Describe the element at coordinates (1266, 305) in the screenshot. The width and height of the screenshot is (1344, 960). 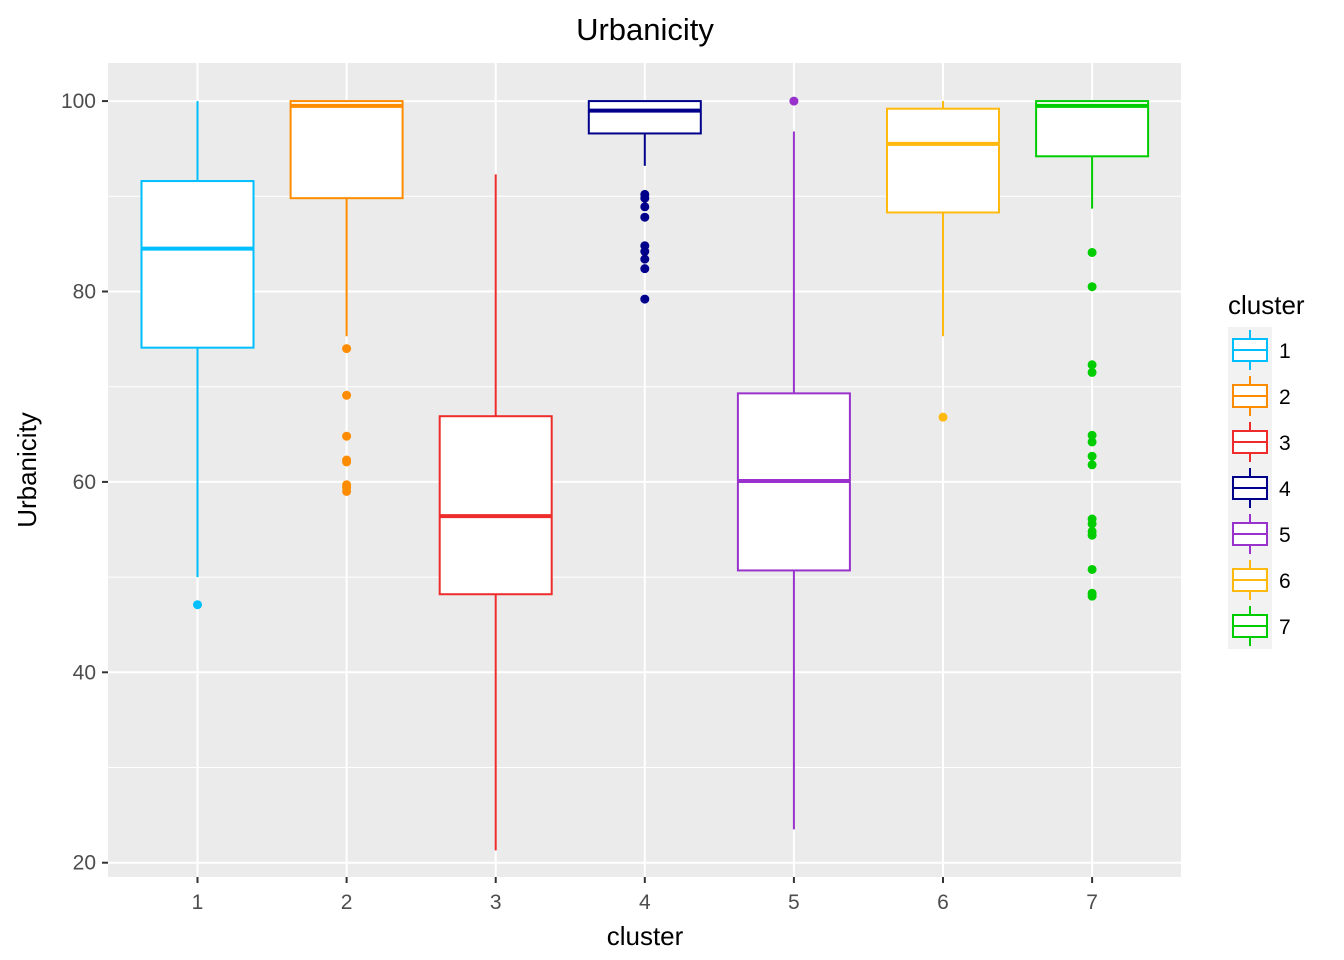
I see `legend-title: cluster` at that location.